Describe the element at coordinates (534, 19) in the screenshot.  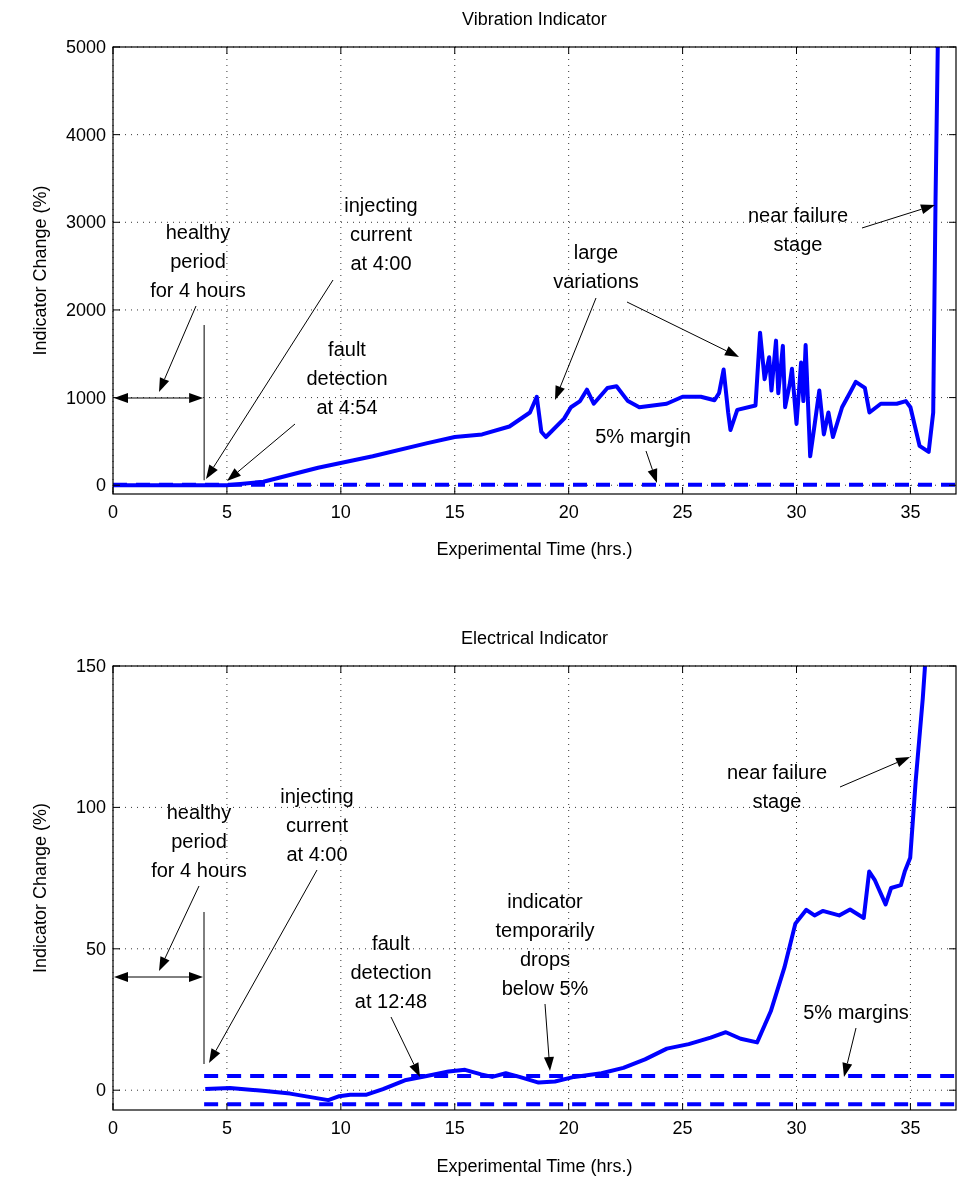
I see `chart-title: Vibration Indicator` at that location.